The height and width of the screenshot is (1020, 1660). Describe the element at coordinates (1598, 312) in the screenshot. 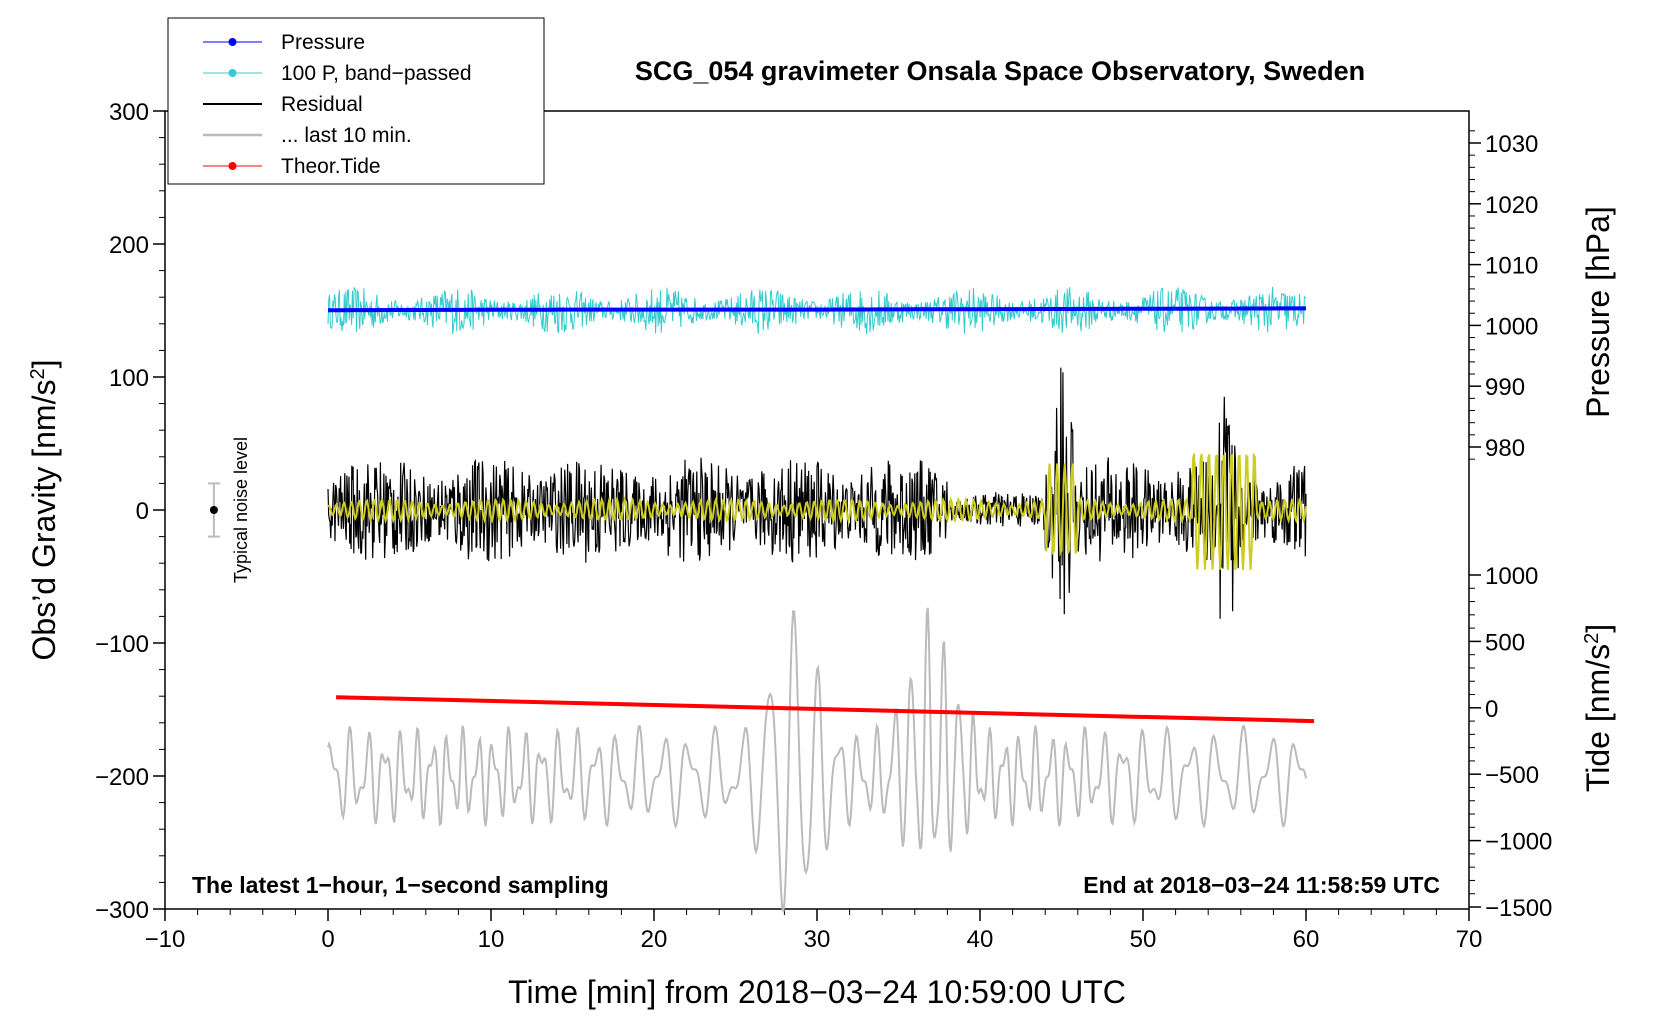

I see `y-axis-title-pressure: Pressure [hPa]` at that location.